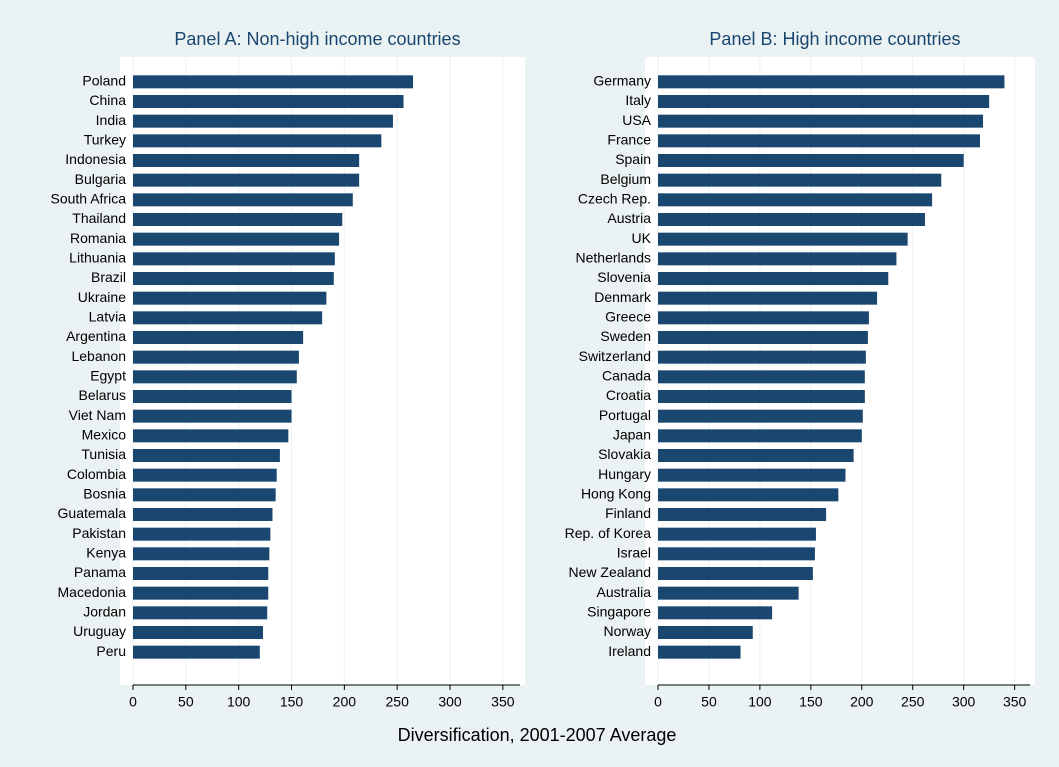 The height and width of the screenshot is (767, 1059). I want to click on y-tick-label: Latvia, so click(108, 317).